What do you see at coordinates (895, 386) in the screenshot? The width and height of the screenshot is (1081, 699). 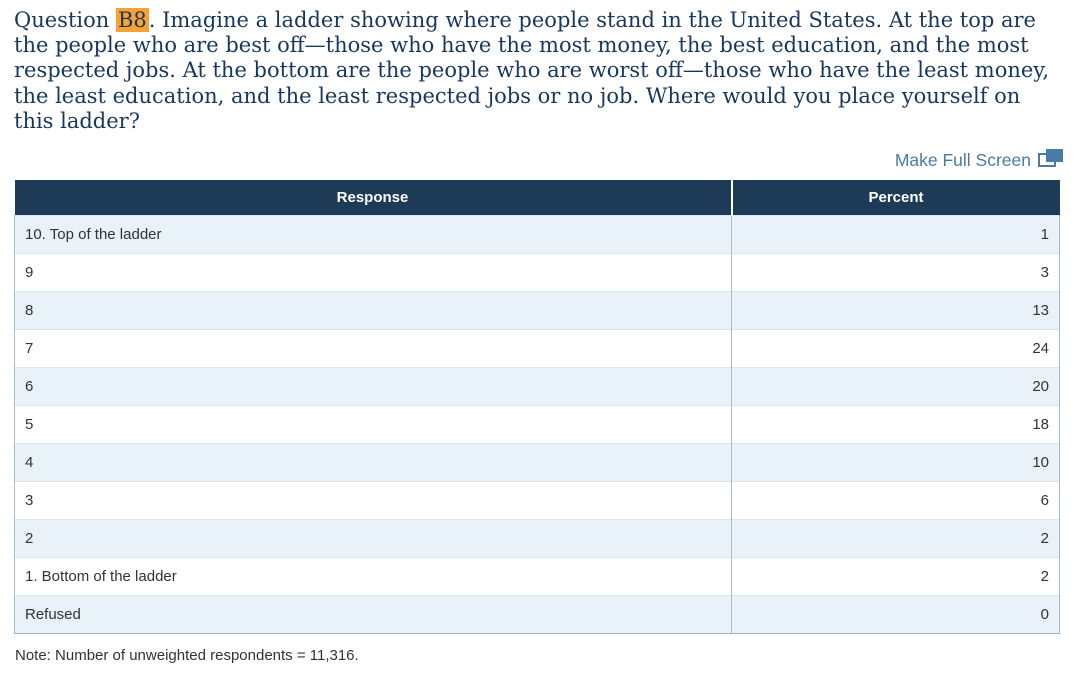 I see `percent-cell: 20` at bounding box center [895, 386].